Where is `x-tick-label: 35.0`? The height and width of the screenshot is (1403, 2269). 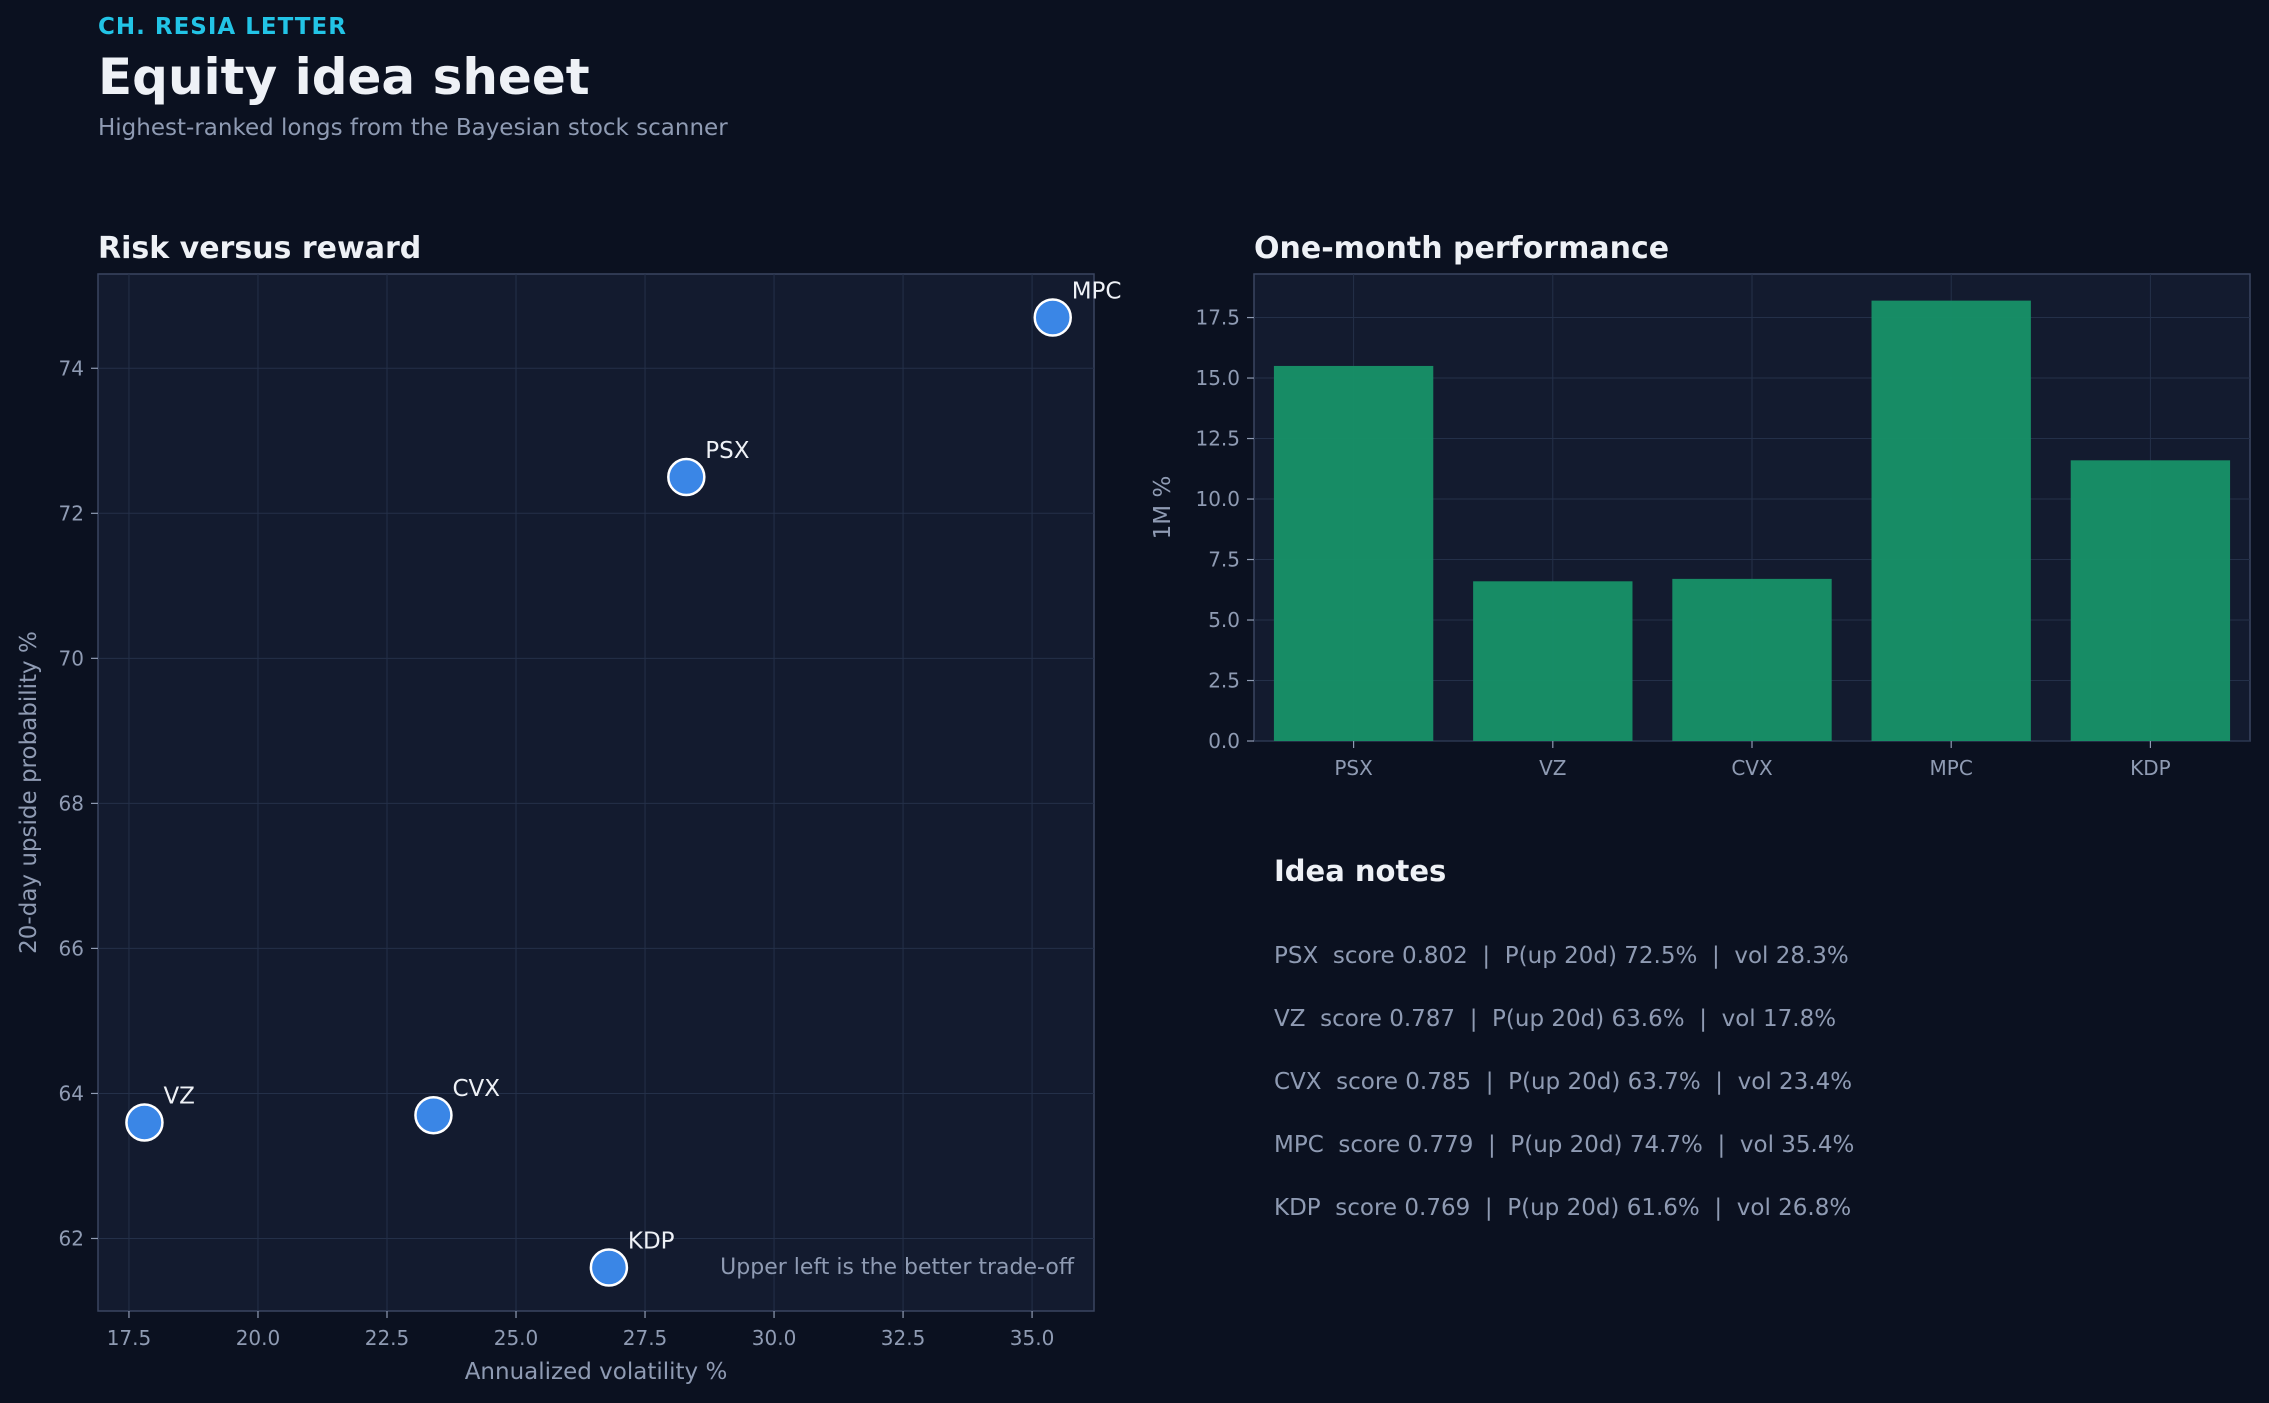
x-tick-label: 35.0 is located at coordinates (1032, 1338).